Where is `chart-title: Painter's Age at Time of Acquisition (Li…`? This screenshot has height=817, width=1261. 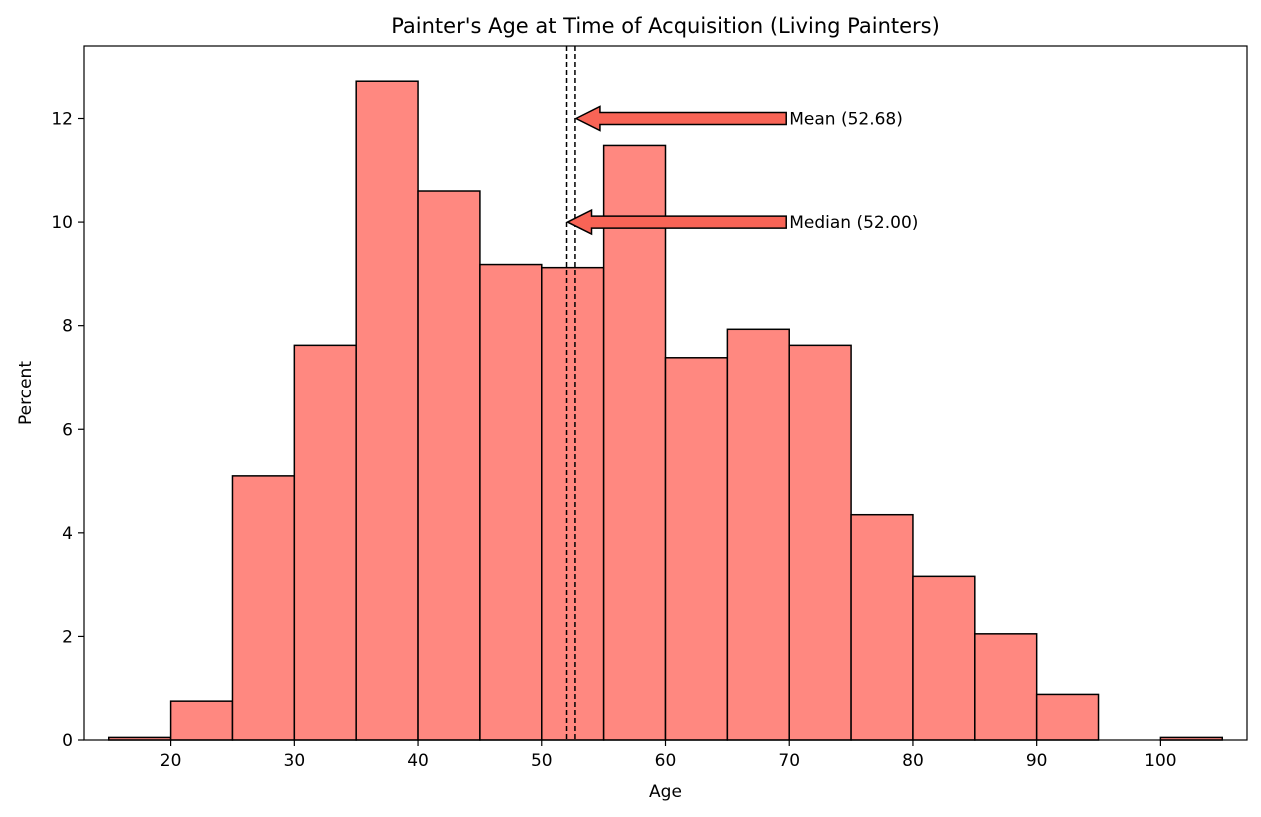
chart-title: Painter's Age at Time of Acquisition (Li… is located at coordinates (665, 26).